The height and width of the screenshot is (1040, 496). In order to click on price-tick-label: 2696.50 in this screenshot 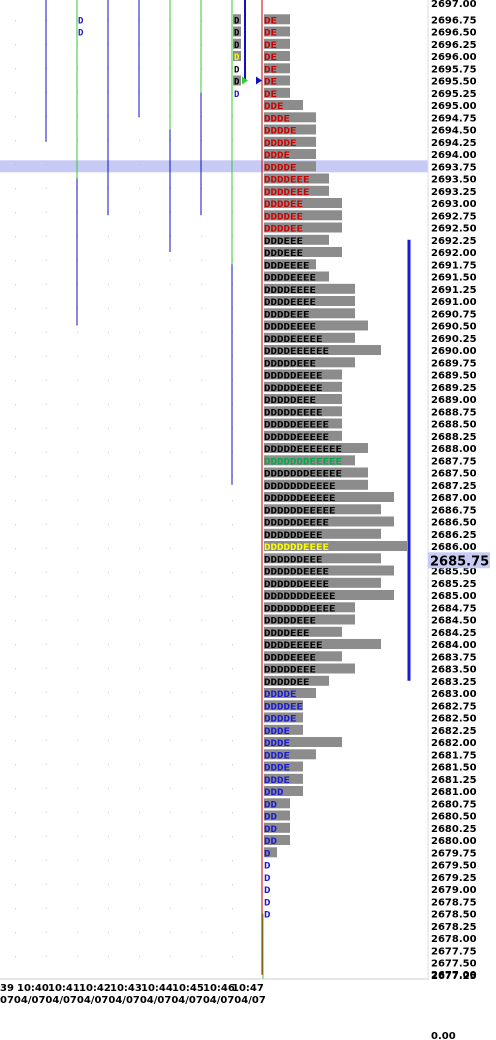, I will do `click(454, 33)`.